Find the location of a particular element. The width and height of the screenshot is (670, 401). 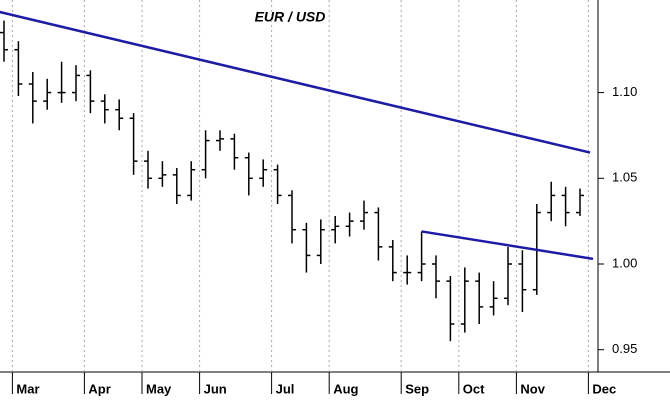

x-tick-label: Dec is located at coordinates (604, 388).